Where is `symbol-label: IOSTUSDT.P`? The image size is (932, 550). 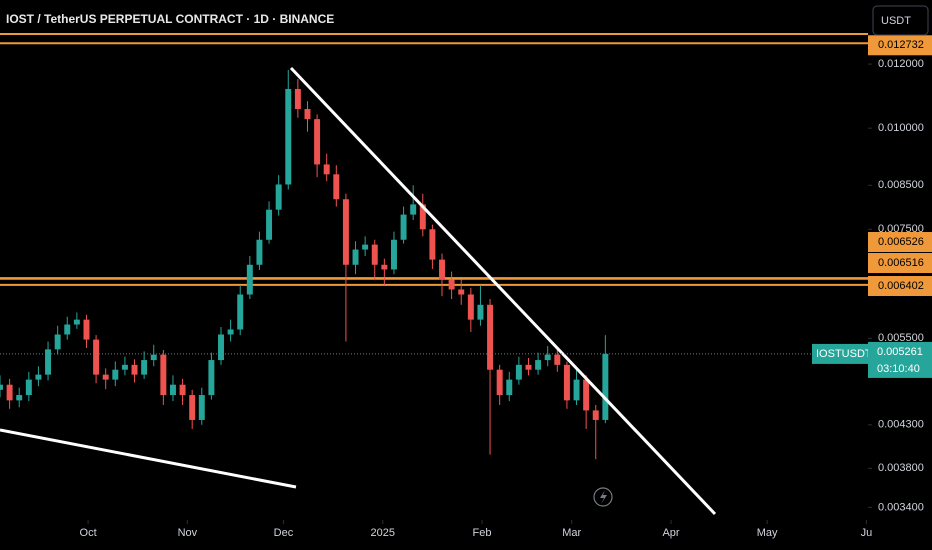
symbol-label: IOSTUSDT.P is located at coordinates (848, 354).